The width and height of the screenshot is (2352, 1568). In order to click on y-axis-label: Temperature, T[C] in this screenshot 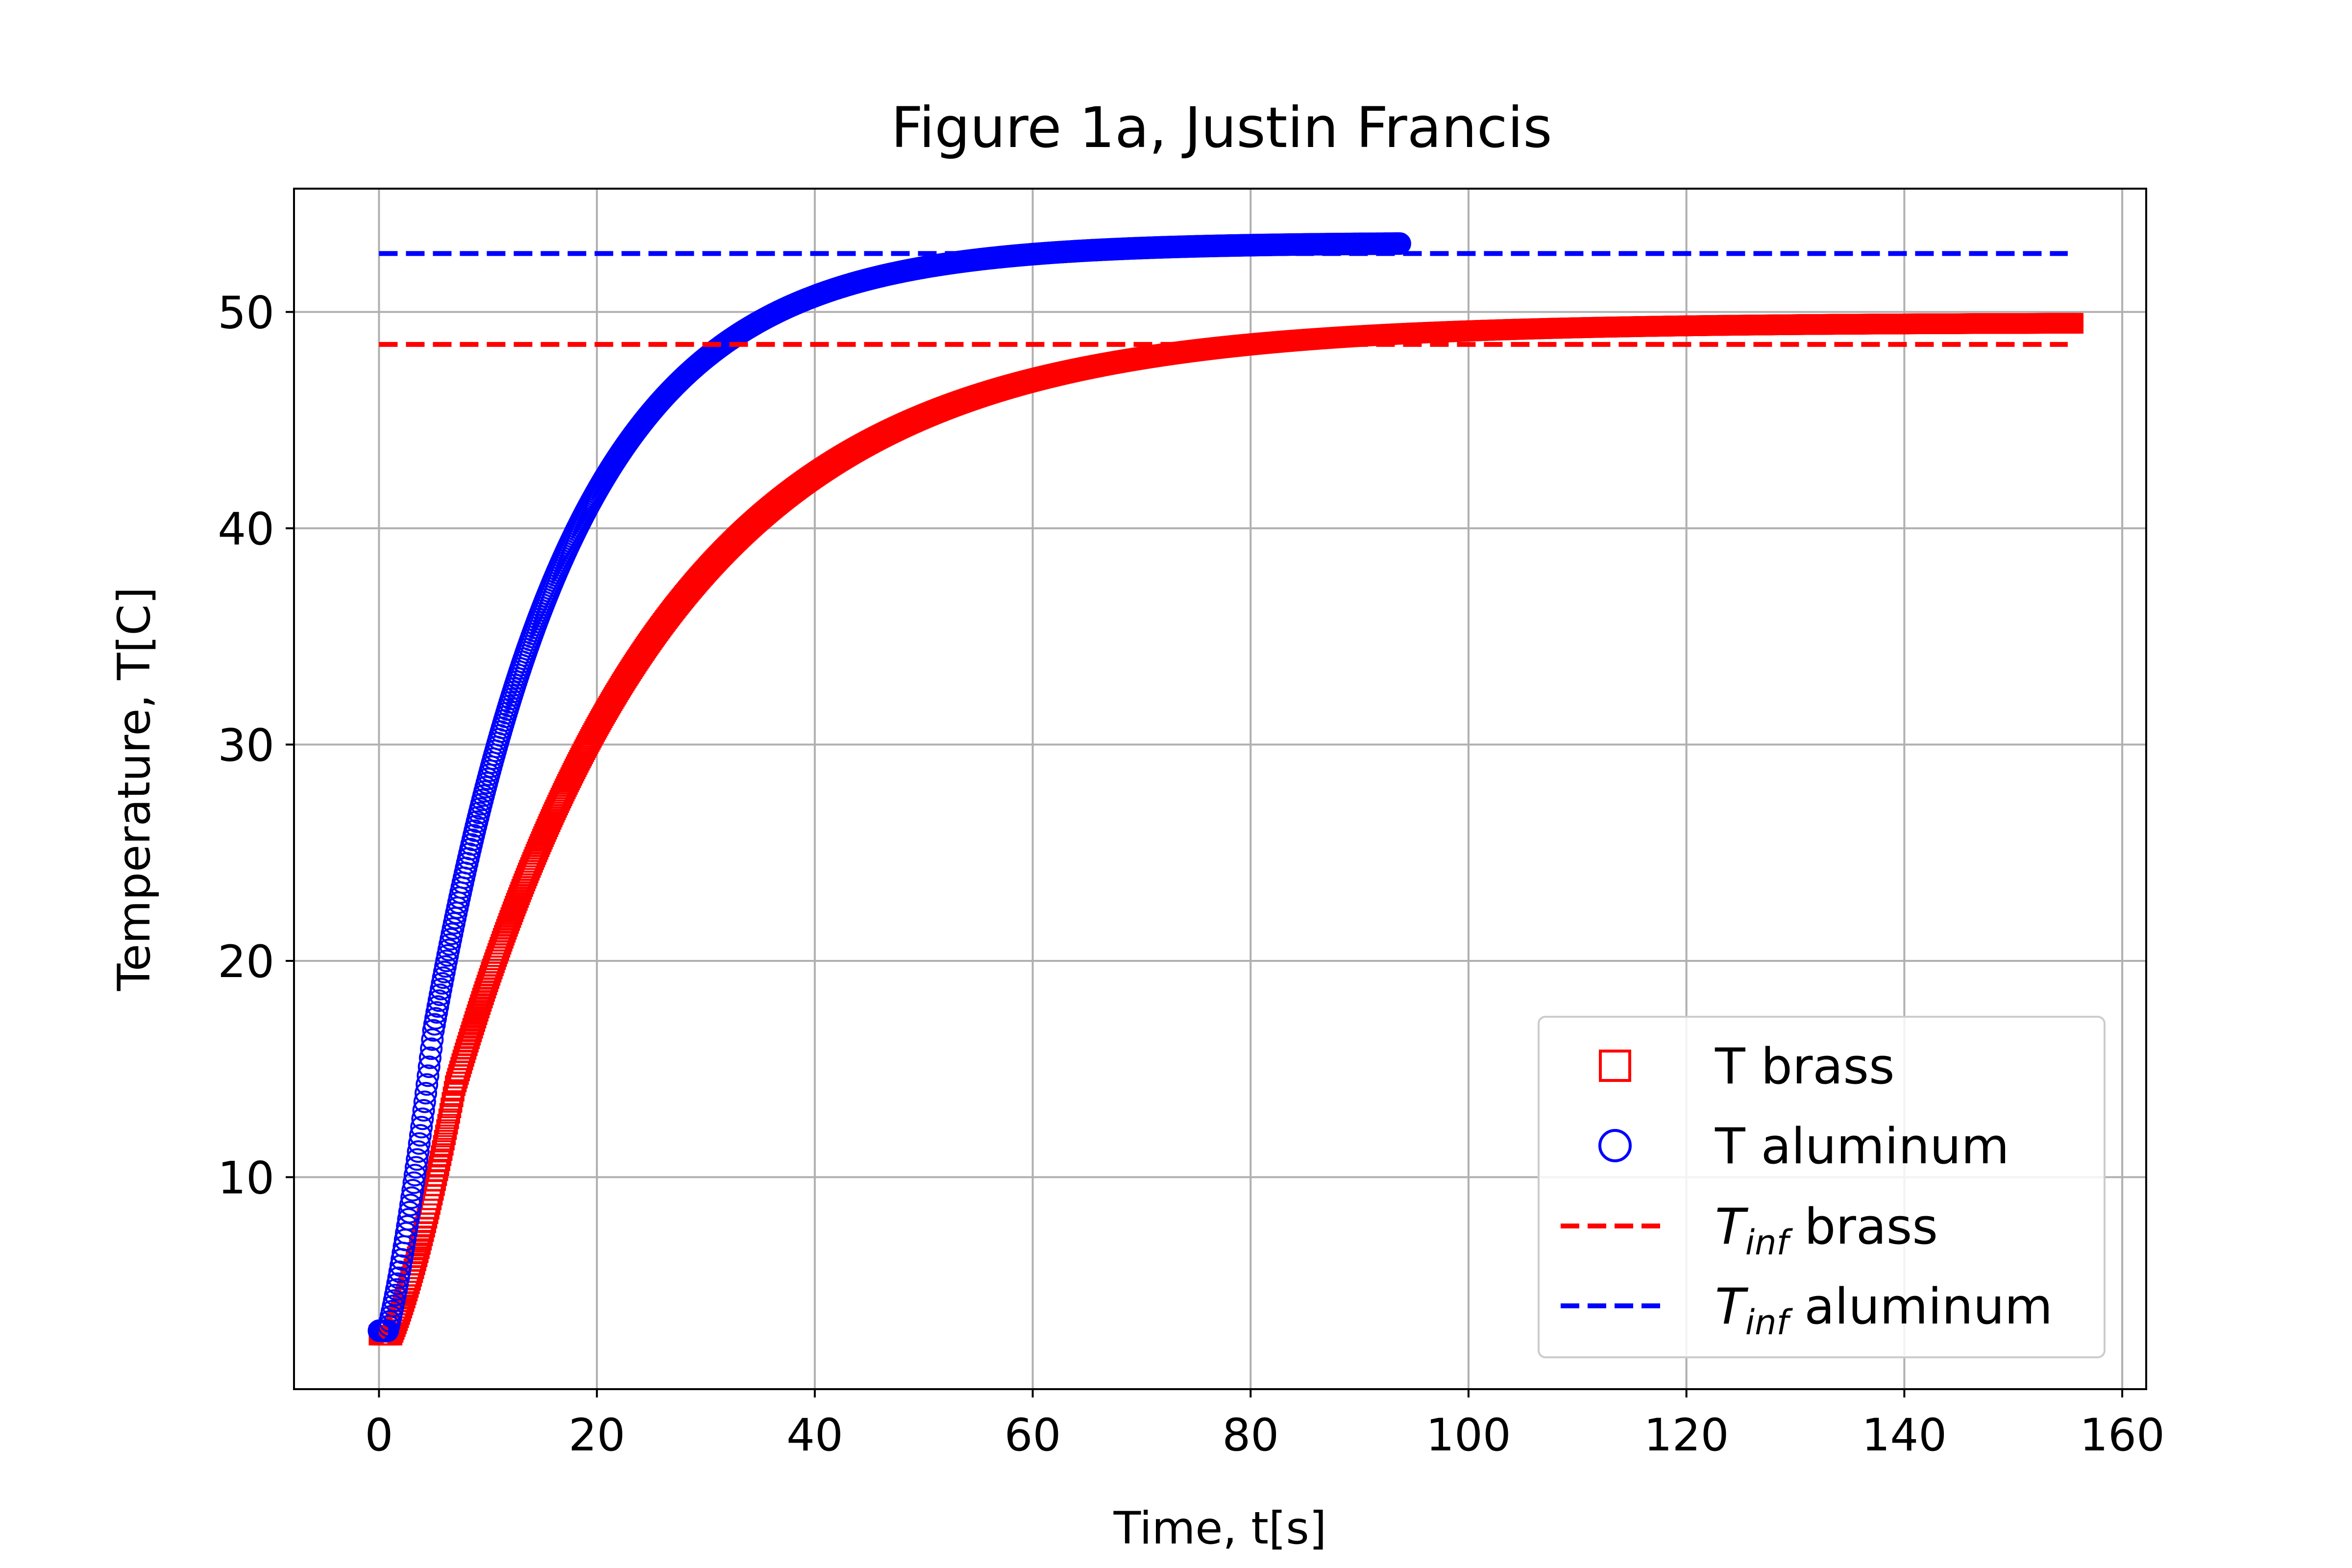, I will do `click(134, 789)`.